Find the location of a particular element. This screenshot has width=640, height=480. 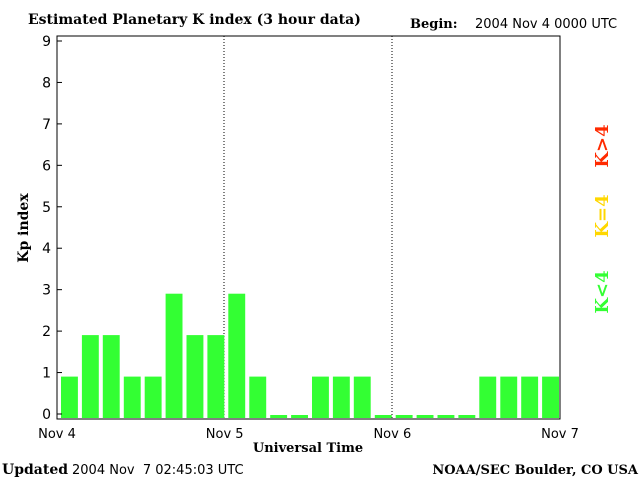

updated-value: 2004 Nov 7 02:45:03 UTC is located at coordinates (158, 470).